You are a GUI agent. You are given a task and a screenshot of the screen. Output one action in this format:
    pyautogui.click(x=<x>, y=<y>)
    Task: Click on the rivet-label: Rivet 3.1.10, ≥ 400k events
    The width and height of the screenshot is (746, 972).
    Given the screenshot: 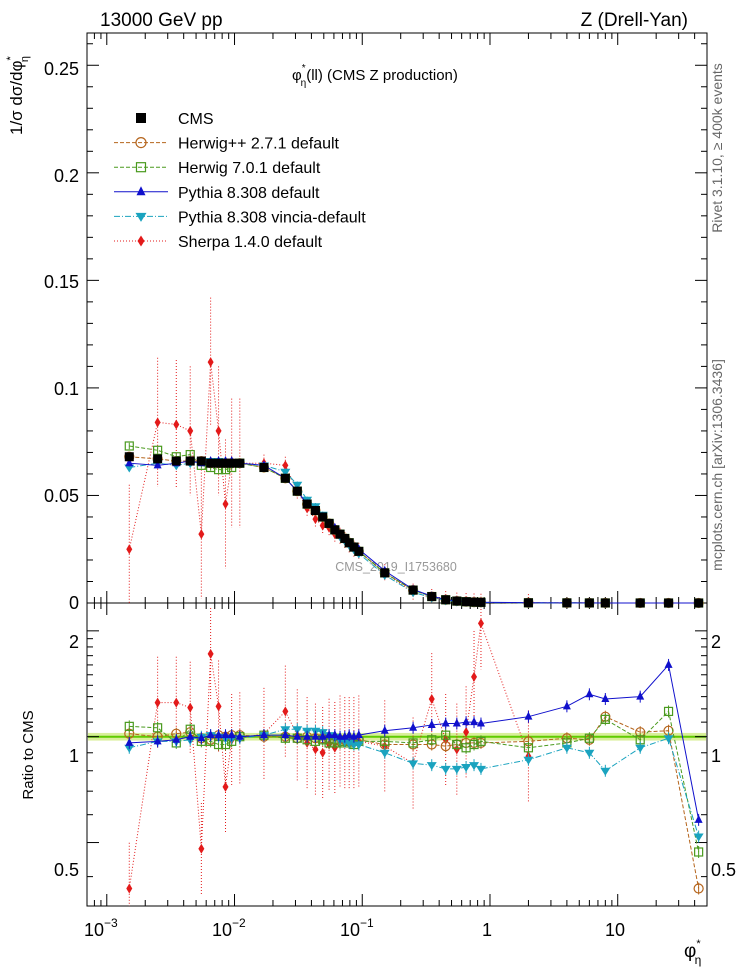 What is the action you would take?
    pyautogui.click(x=717, y=148)
    